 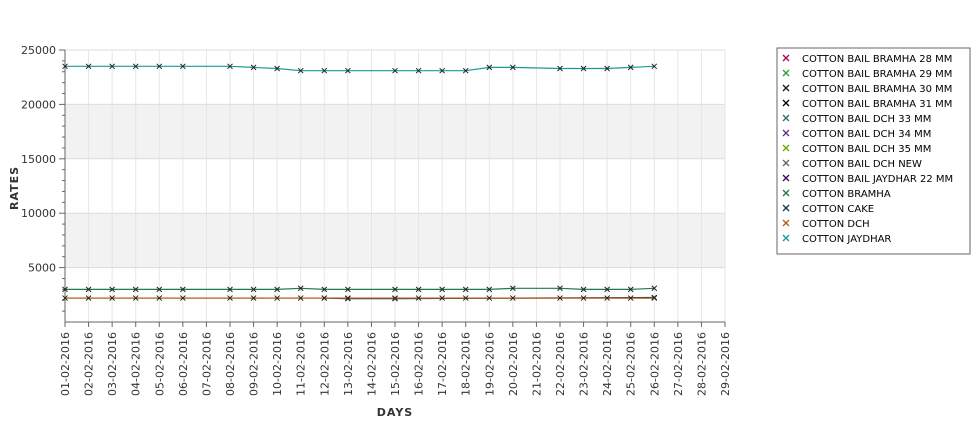 I want to click on legend-label: COTTON BAIL DCH 35 MM, so click(x=866, y=149).